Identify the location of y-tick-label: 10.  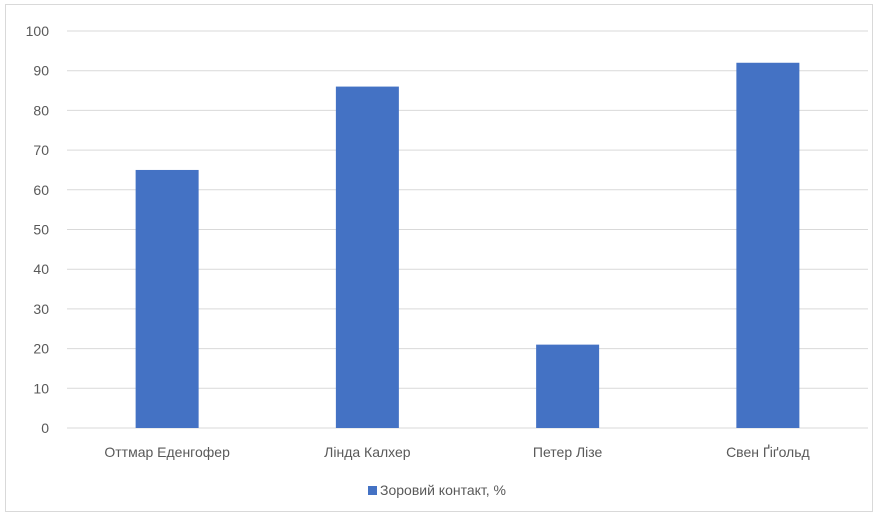
(41, 388).